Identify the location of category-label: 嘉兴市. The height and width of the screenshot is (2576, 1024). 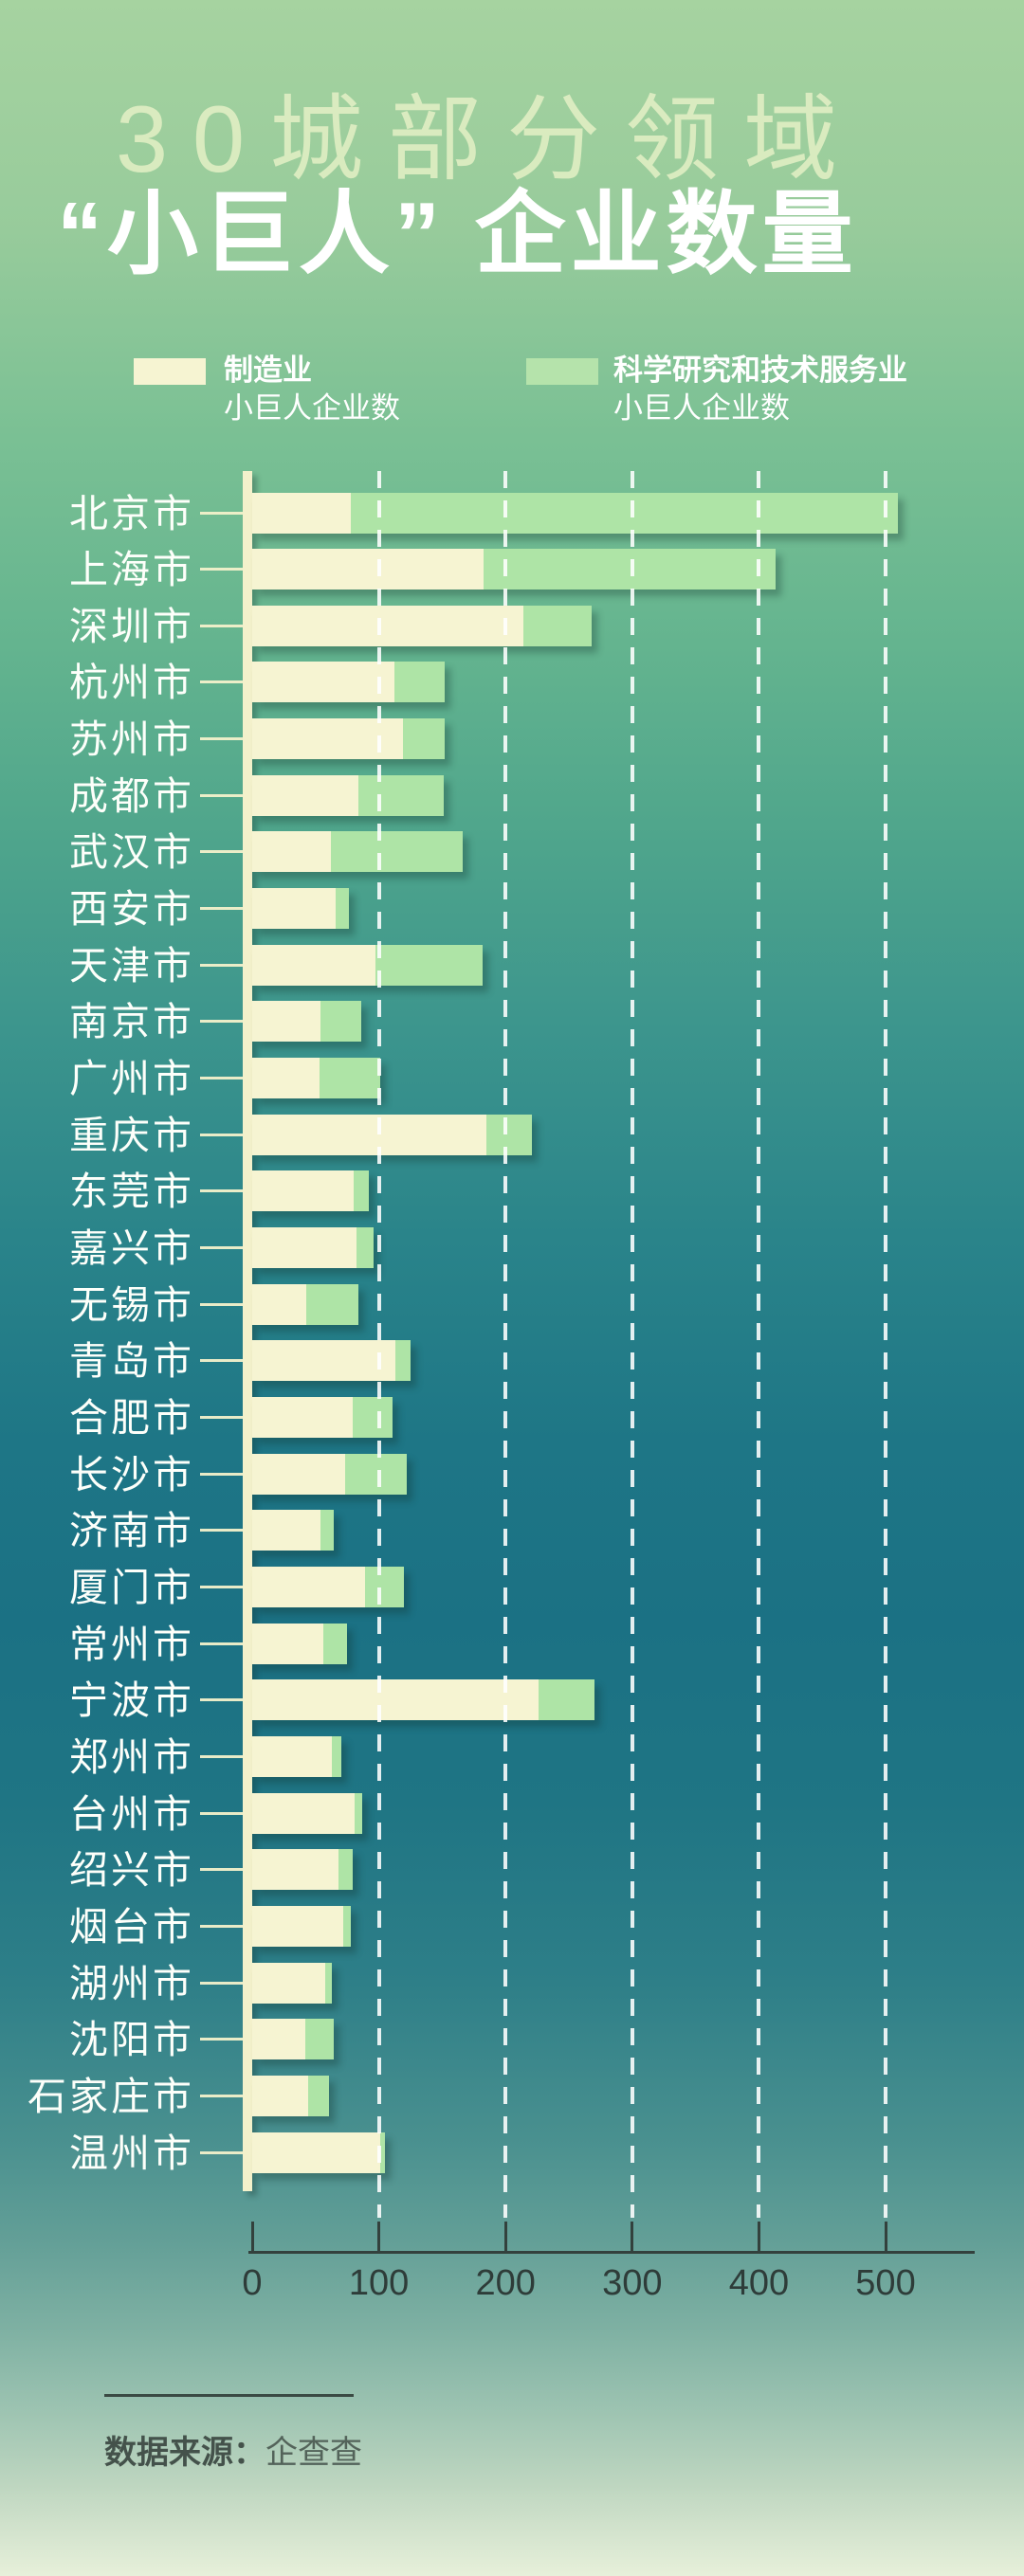
(131, 1248).